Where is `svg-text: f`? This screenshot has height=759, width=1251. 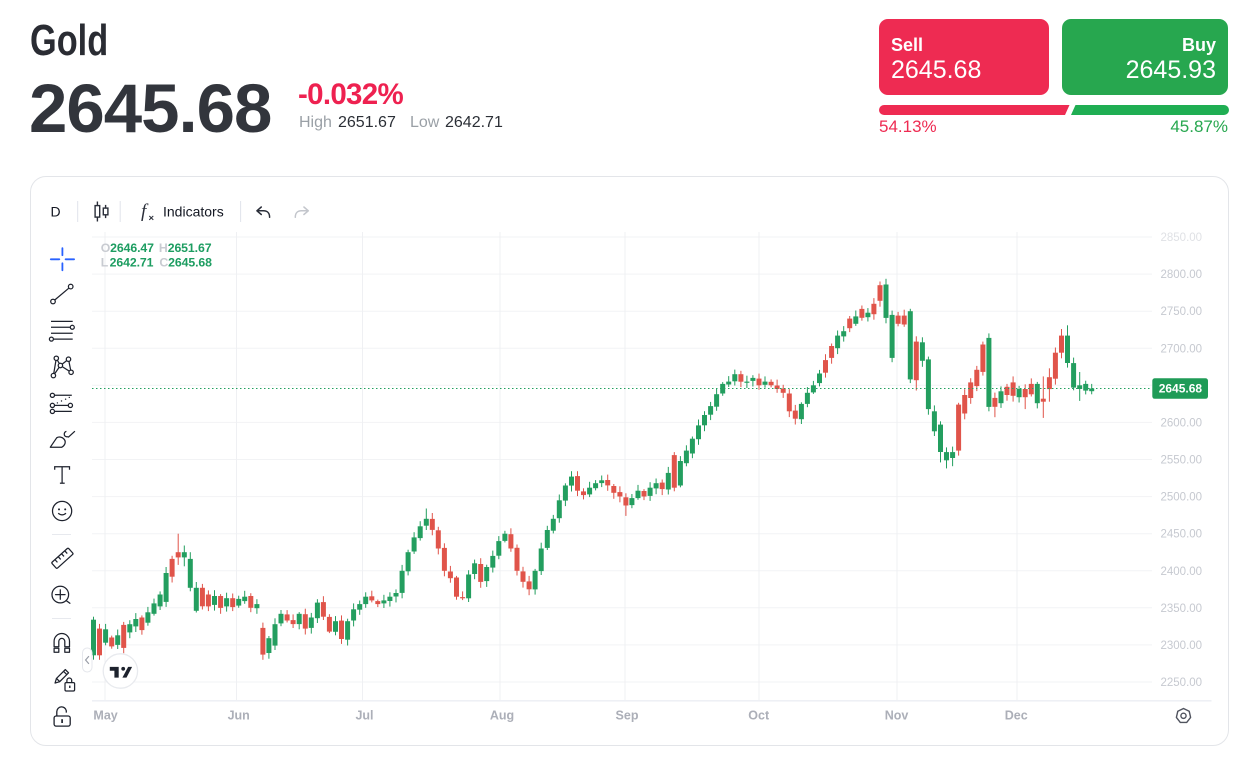 svg-text: f is located at coordinates (145, 211).